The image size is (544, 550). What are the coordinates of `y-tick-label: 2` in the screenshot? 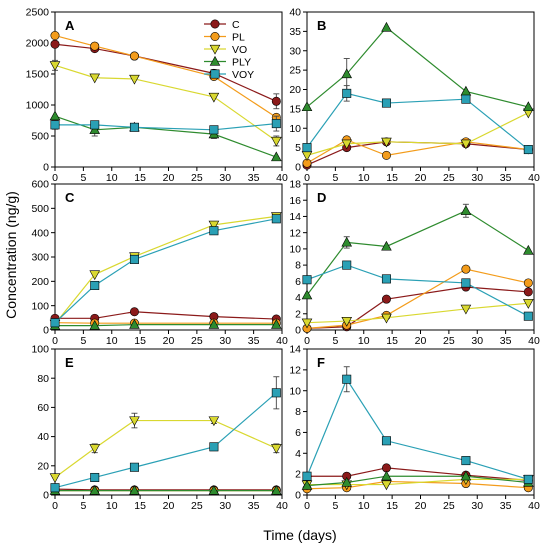 It's located at (298, 314).